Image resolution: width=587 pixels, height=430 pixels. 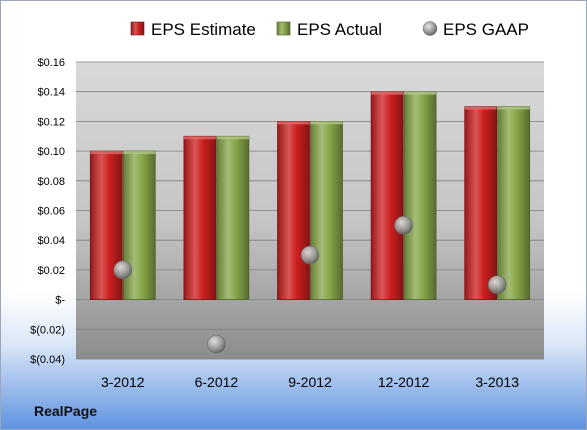 I want to click on y-tick-label: $-, so click(x=60, y=301).